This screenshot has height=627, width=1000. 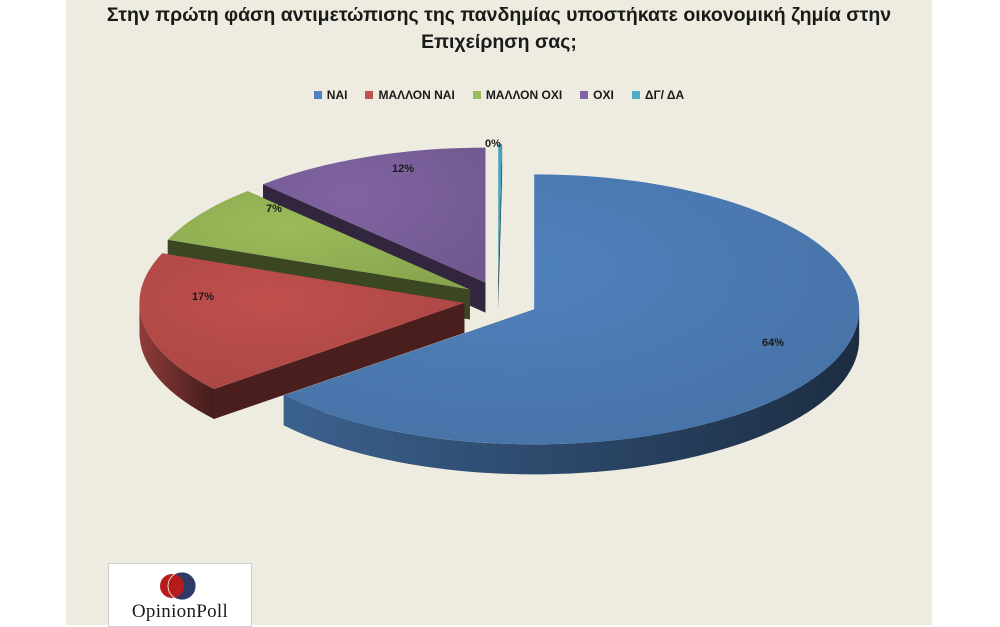 I want to click on legend-item-mallon-nai: ΜΑΛΛΟΝ ΝΑΙ, so click(x=410, y=95).